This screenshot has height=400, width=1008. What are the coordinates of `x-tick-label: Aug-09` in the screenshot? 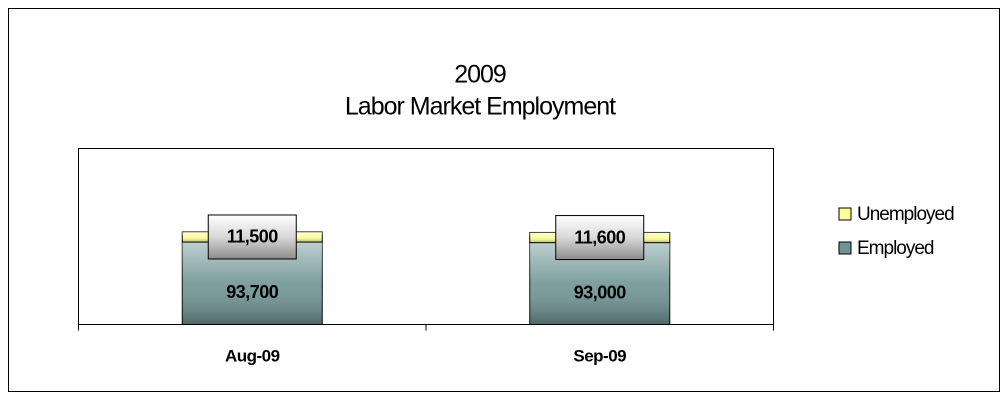 It's located at (252, 355).